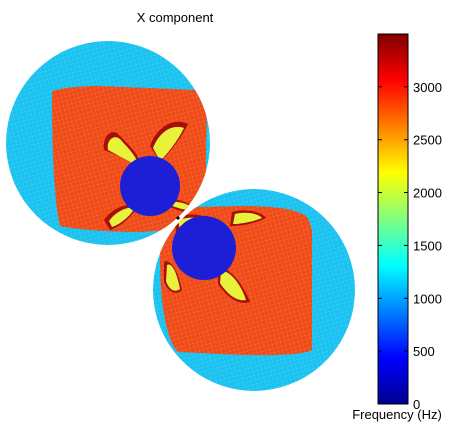 Image resolution: width=451 pixels, height=429 pixels. What do you see at coordinates (410, 246) in the screenshot?
I see `colorbar-ticks: 0 500 1000 1500 2000 2500 3000` at bounding box center [410, 246].